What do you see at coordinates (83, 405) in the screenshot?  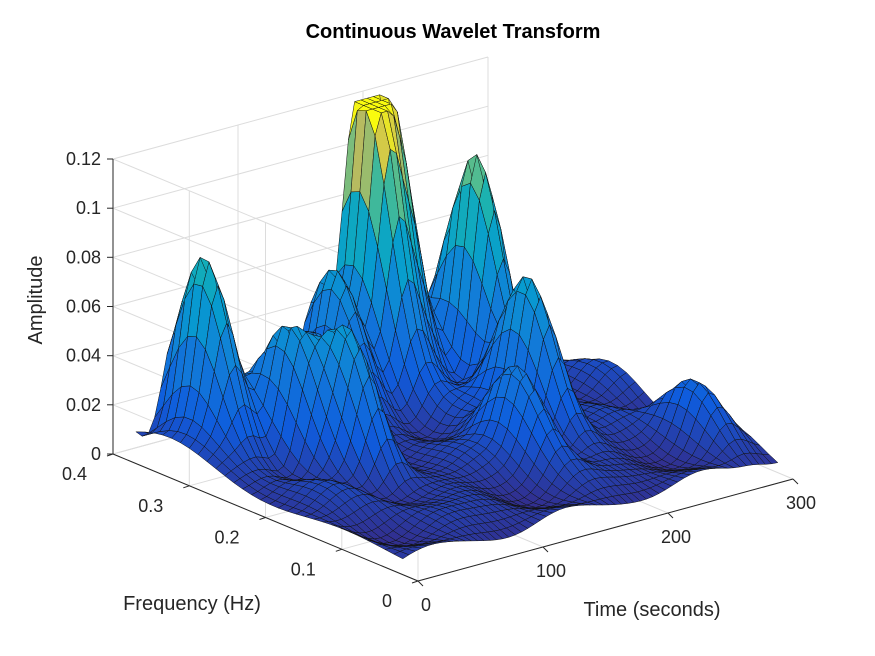 I see `z-tick-label: 0.02` at bounding box center [83, 405].